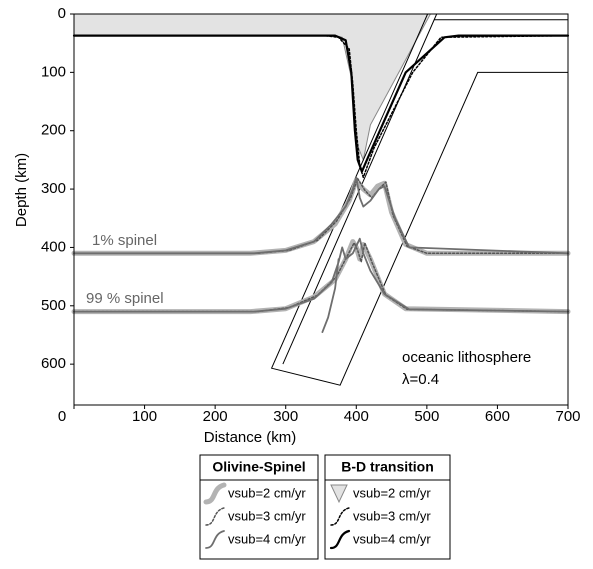 This screenshot has height=569, width=593. Describe the element at coordinates (258, 467) in the screenshot. I see `legend-title: Olivine-Spinel` at that location.